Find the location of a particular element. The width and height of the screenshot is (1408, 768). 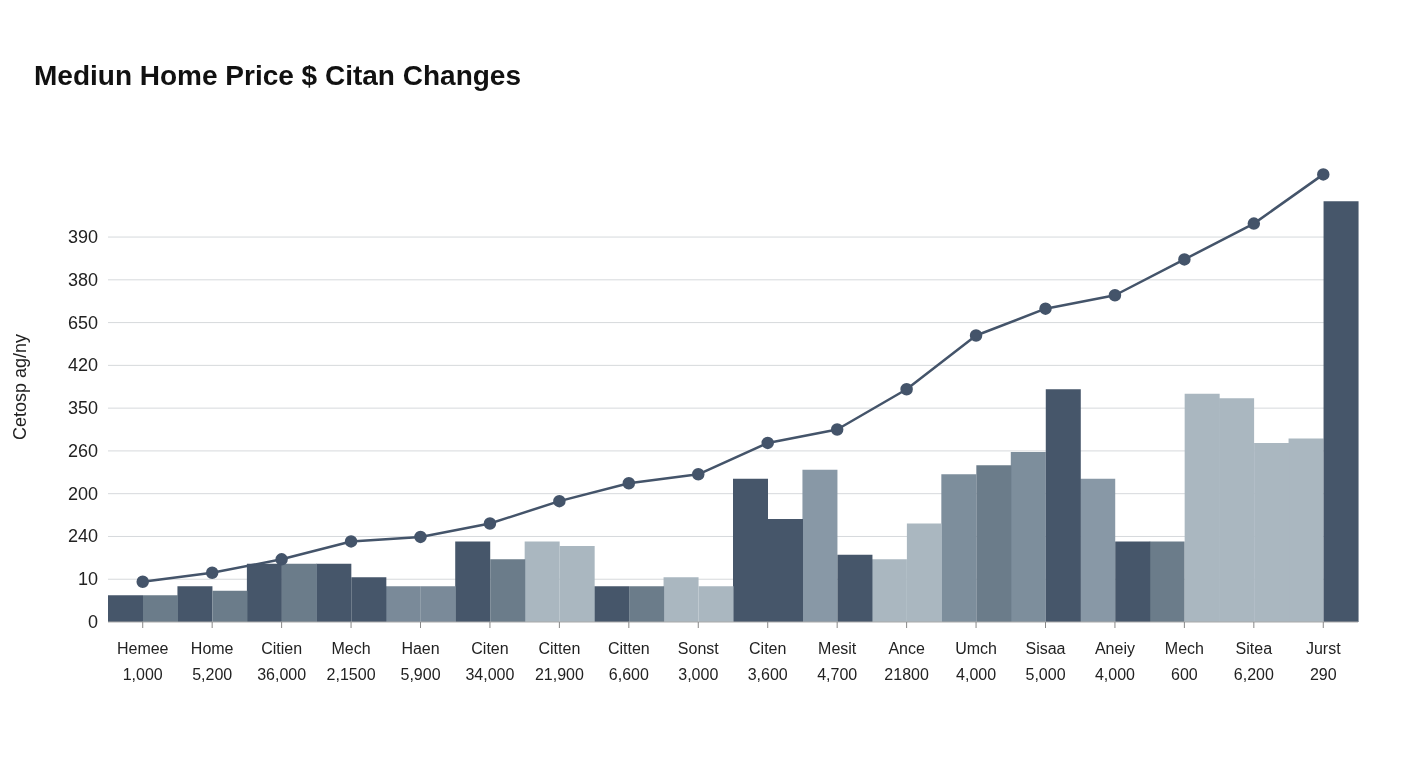

text: 240 is located at coordinates (82, 536).